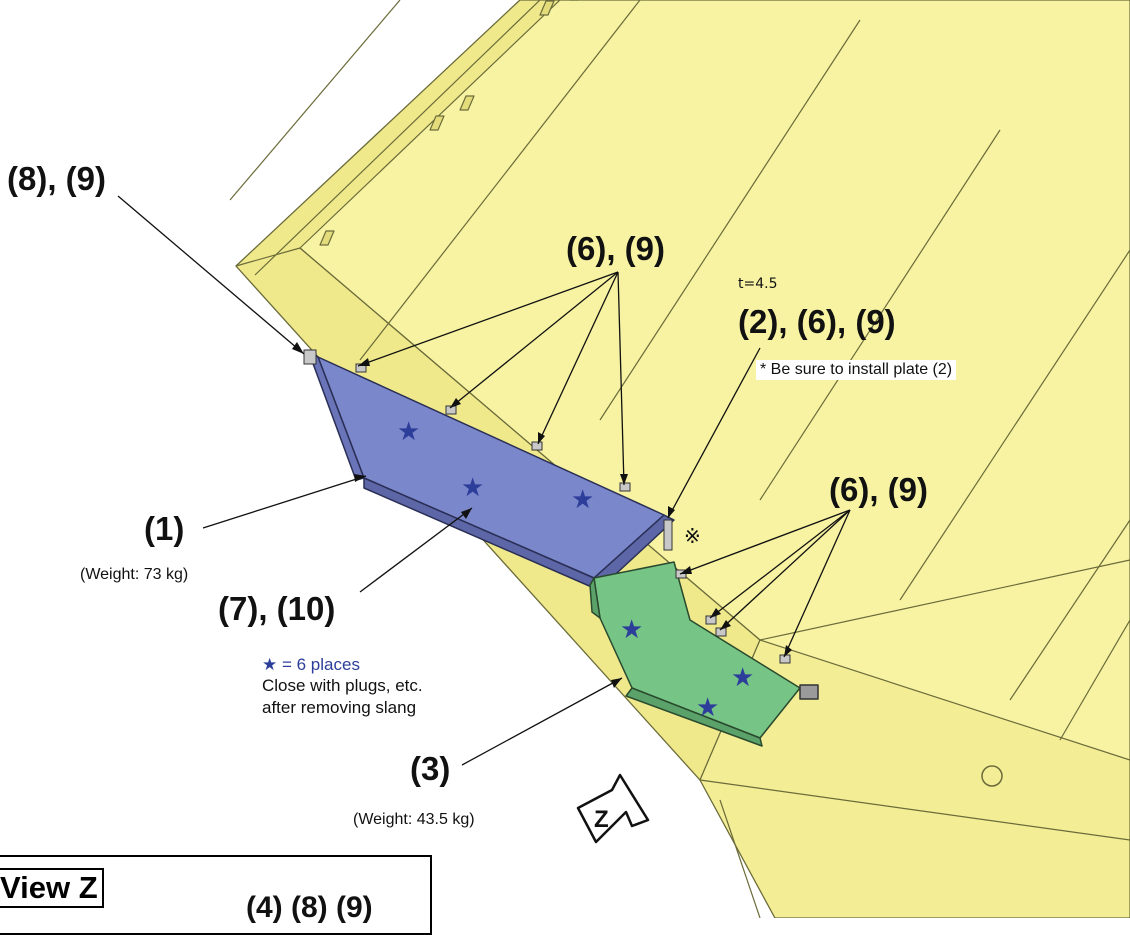 The width and height of the screenshot is (1130, 935). What do you see at coordinates (758, 284) in the screenshot?
I see `thickness-note: t=4.5` at bounding box center [758, 284].